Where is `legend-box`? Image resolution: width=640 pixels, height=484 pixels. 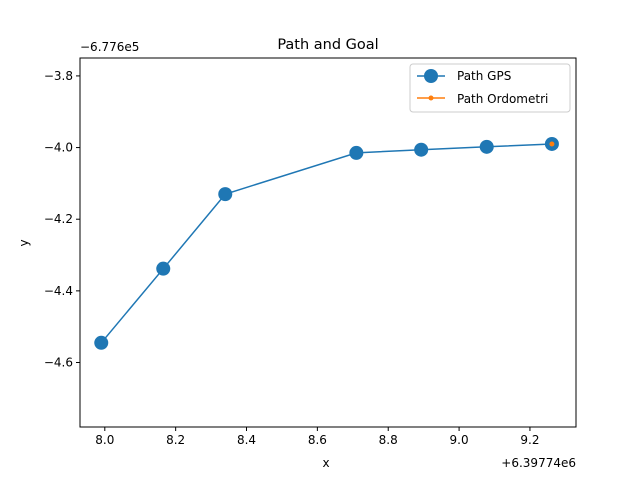 legend-box is located at coordinates (490, 88).